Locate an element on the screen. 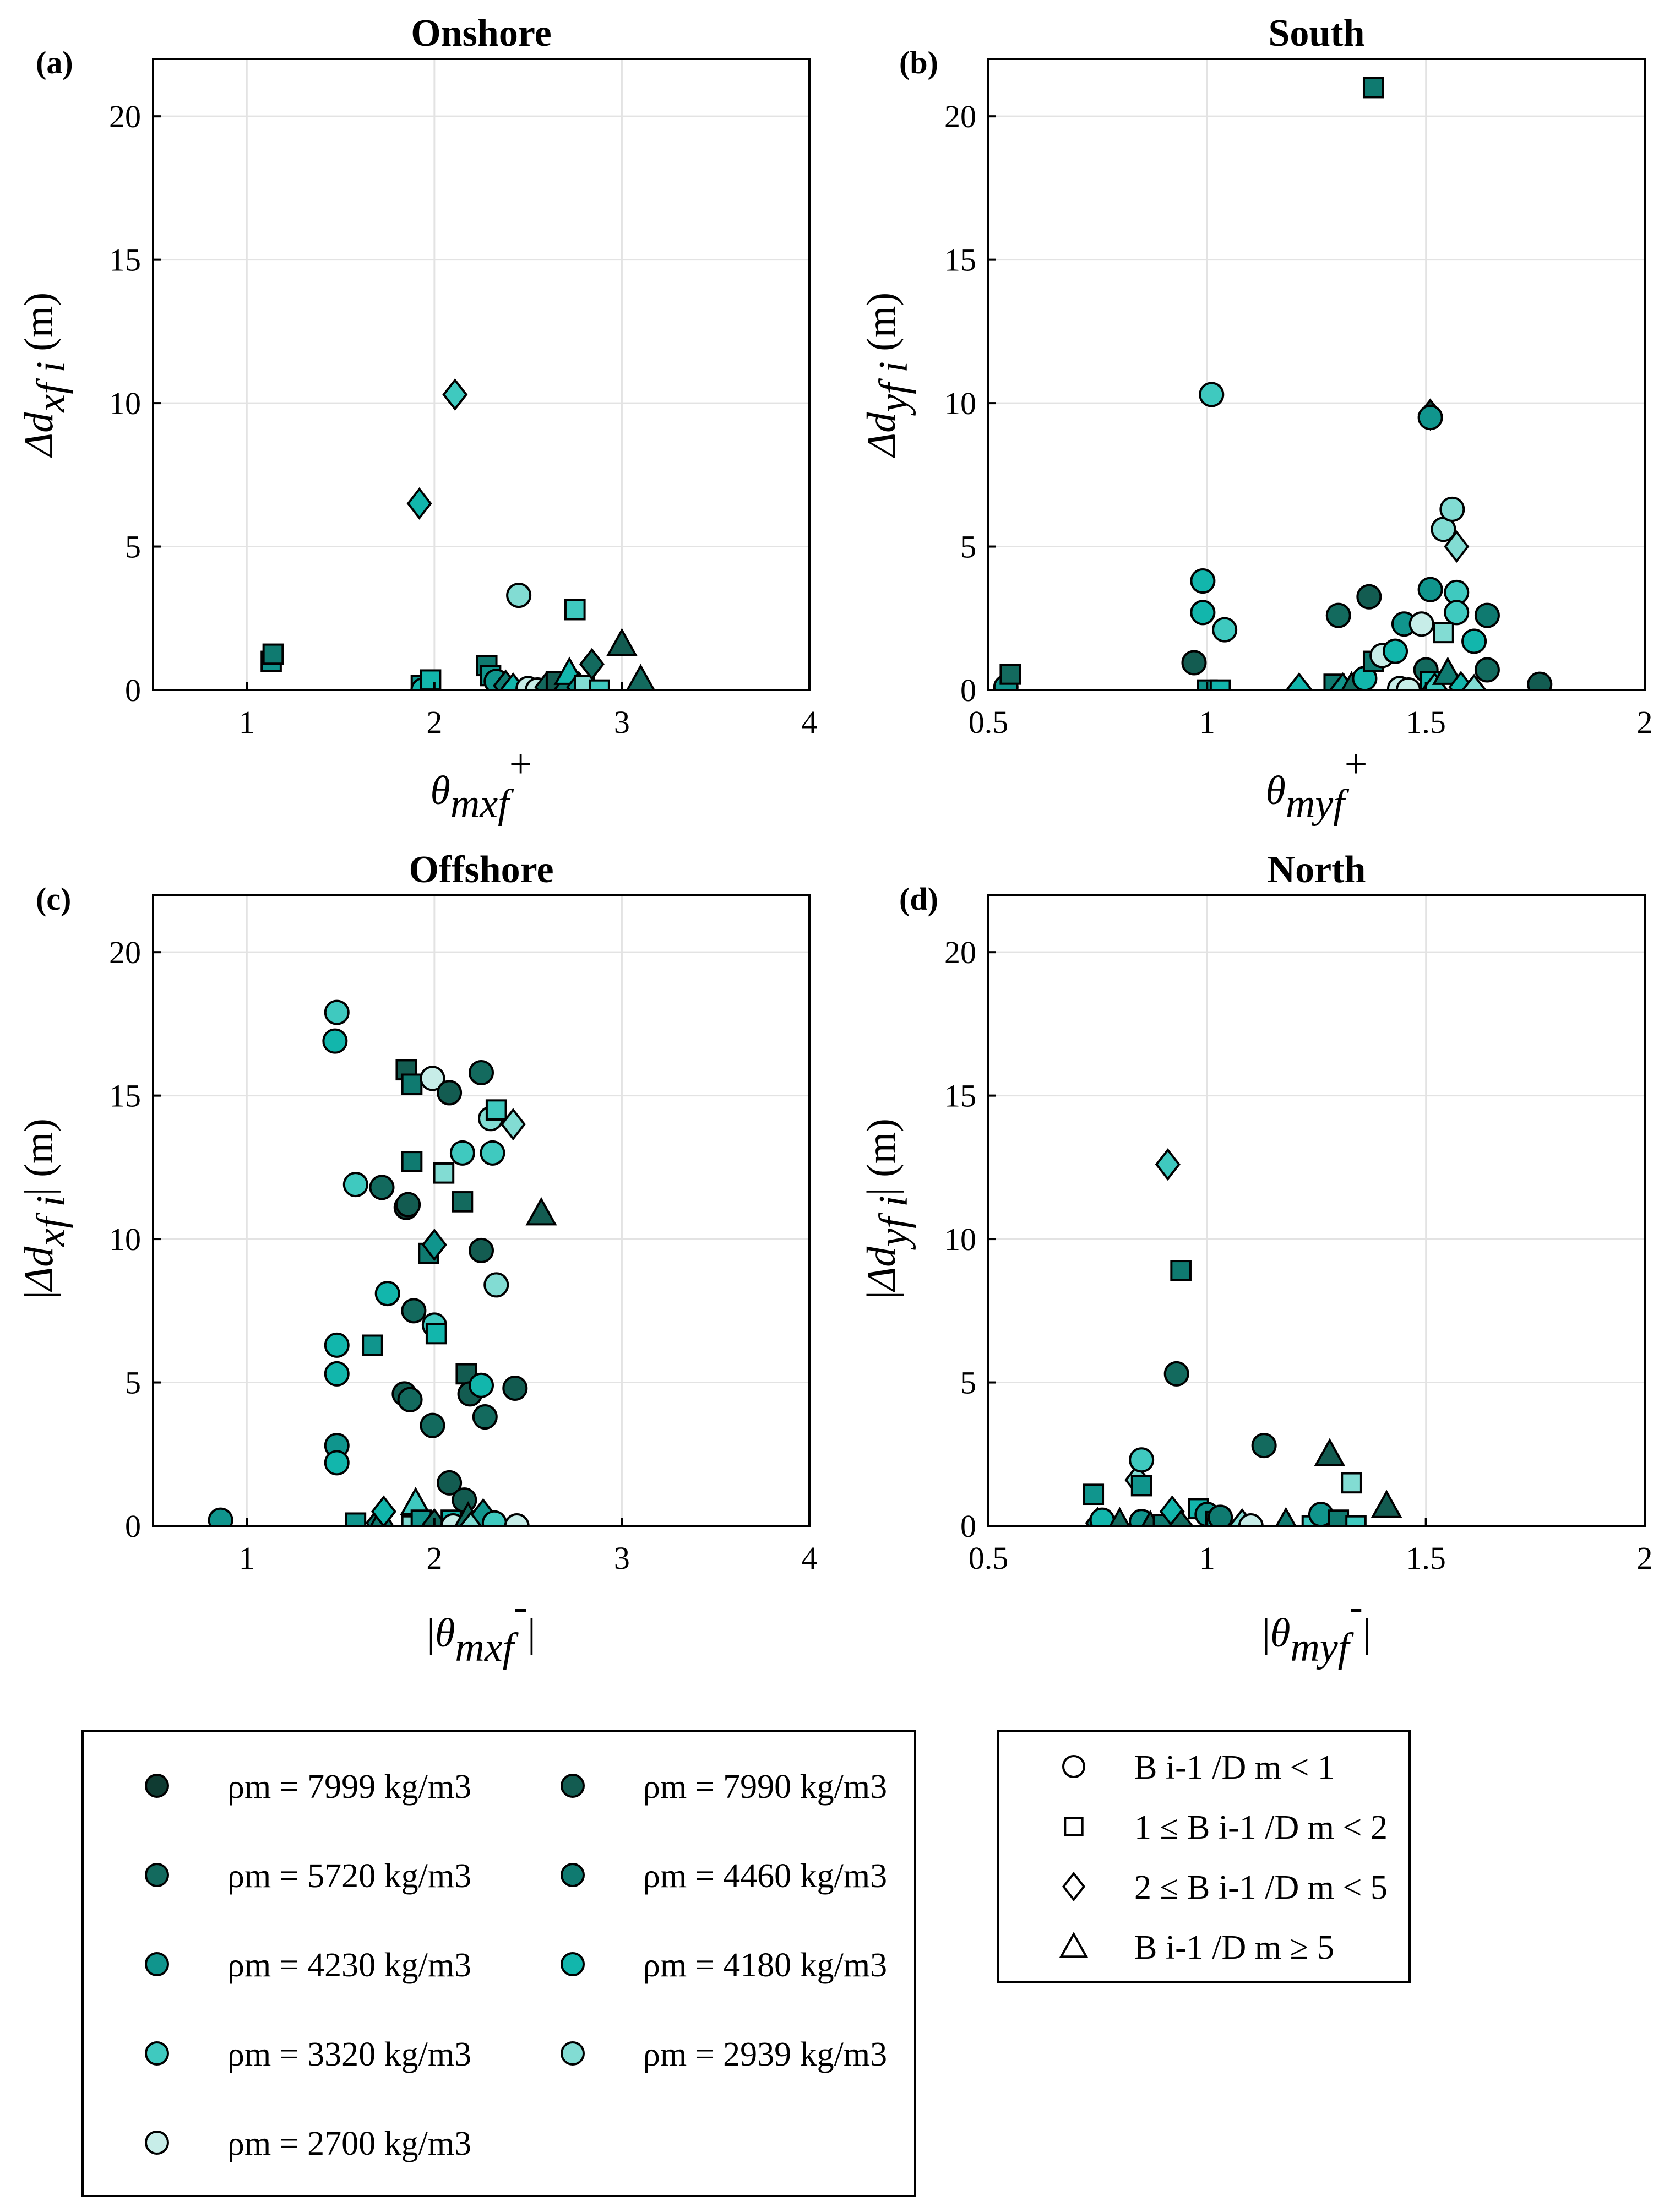 The width and height of the screenshot is (1675, 2212). x-axis-label: θmxf+ is located at coordinates (481, 784).